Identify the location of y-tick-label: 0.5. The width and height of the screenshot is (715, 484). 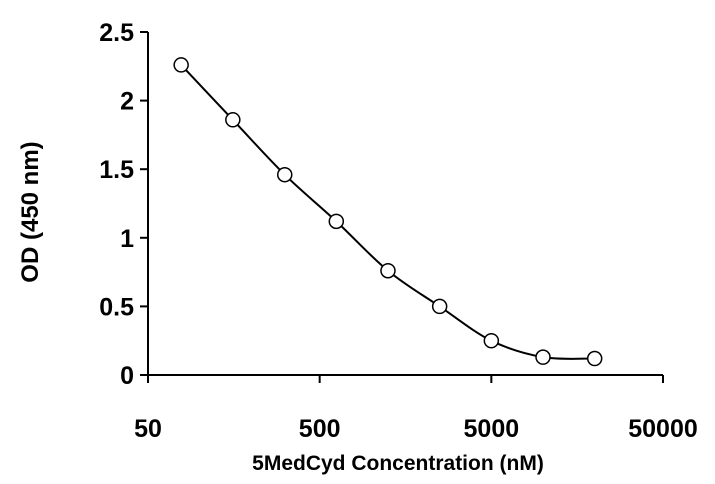
(116, 307).